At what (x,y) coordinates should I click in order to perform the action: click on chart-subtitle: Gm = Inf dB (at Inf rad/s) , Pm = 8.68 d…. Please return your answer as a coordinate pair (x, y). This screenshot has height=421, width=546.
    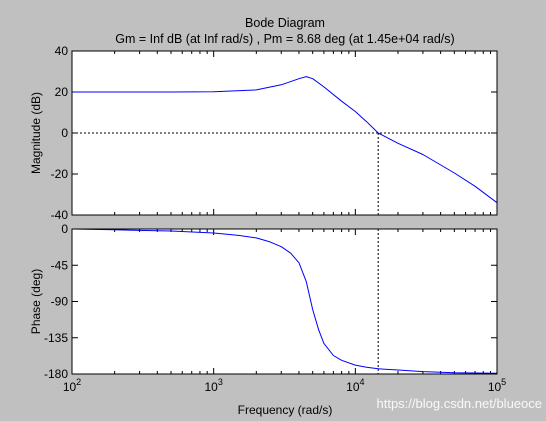
    Looking at the image, I should click on (284, 39).